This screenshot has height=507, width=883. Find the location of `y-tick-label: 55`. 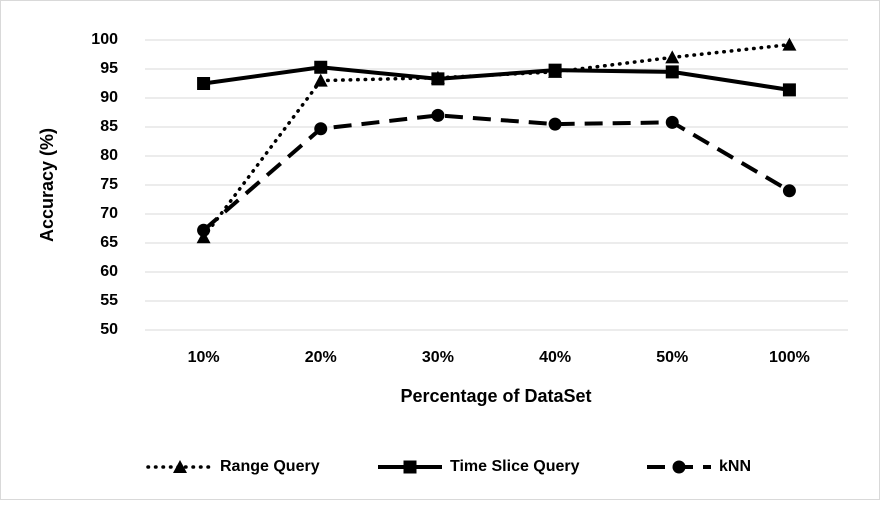

y-tick-label: 55 is located at coordinates (109, 300).